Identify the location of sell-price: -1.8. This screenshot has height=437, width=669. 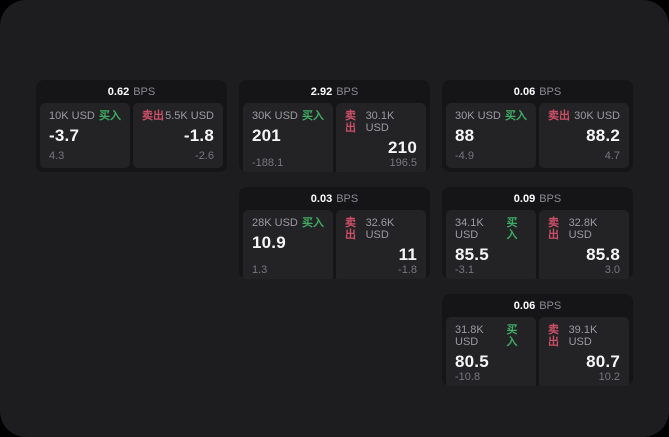
(198, 135).